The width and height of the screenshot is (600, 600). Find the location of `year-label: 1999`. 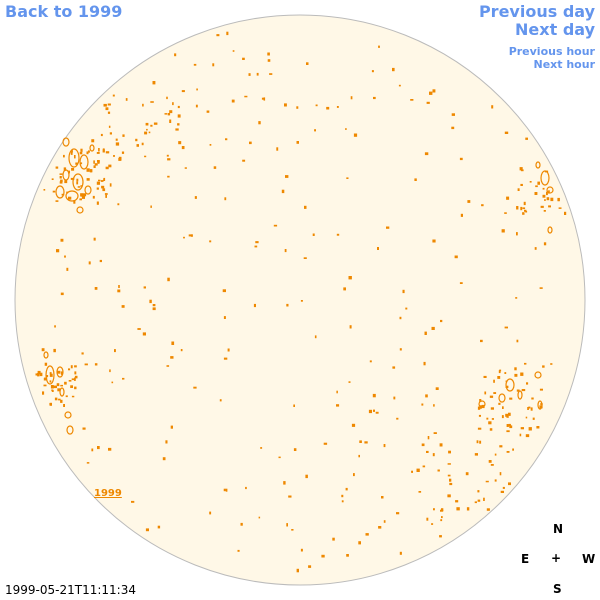

year-label: 1999 is located at coordinates (108, 493).